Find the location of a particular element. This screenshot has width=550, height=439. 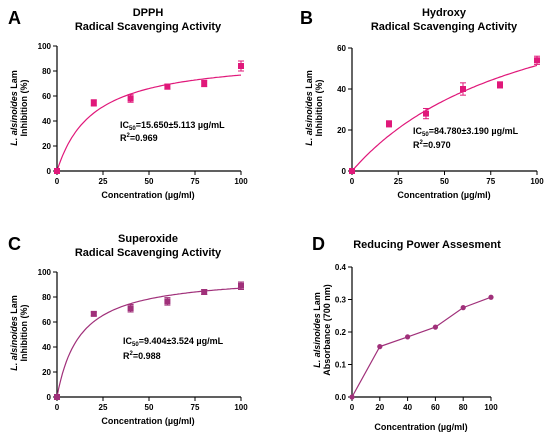

chart-title-line-2: Radical Scavenging Activity is located at coordinates (148, 253).